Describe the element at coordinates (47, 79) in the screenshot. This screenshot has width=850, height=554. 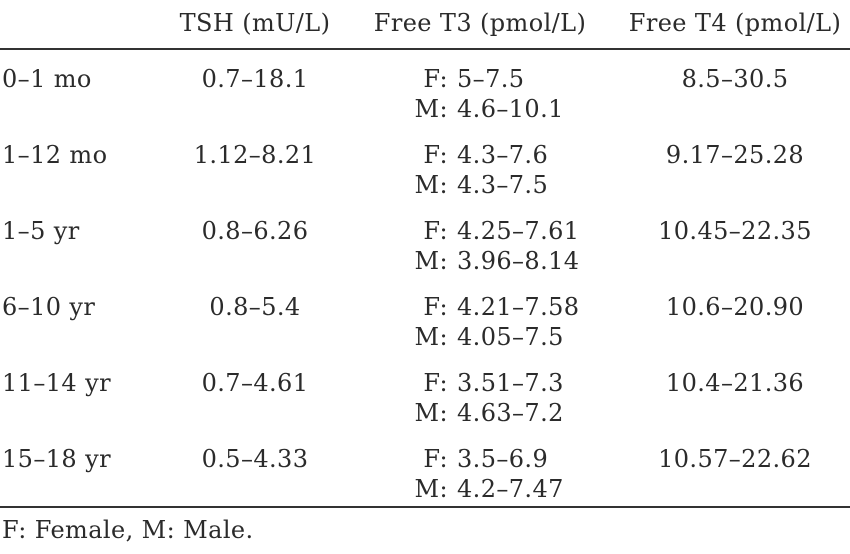
I see `age-cell: 0–1 mo` at that location.